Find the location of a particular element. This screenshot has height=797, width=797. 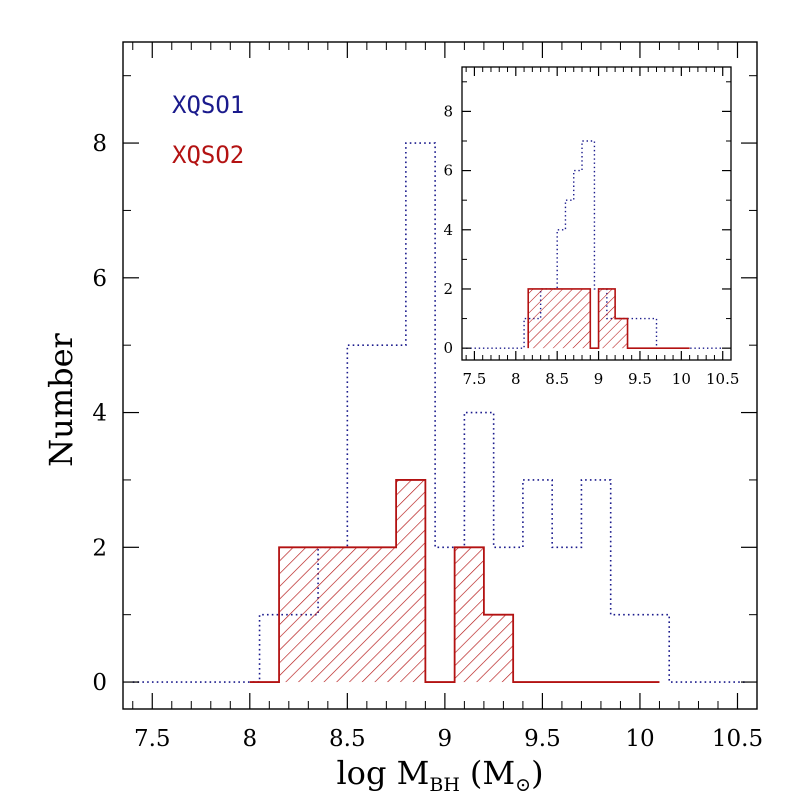

x-axis-title: log MBH (M⊙) is located at coordinates (439, 775).